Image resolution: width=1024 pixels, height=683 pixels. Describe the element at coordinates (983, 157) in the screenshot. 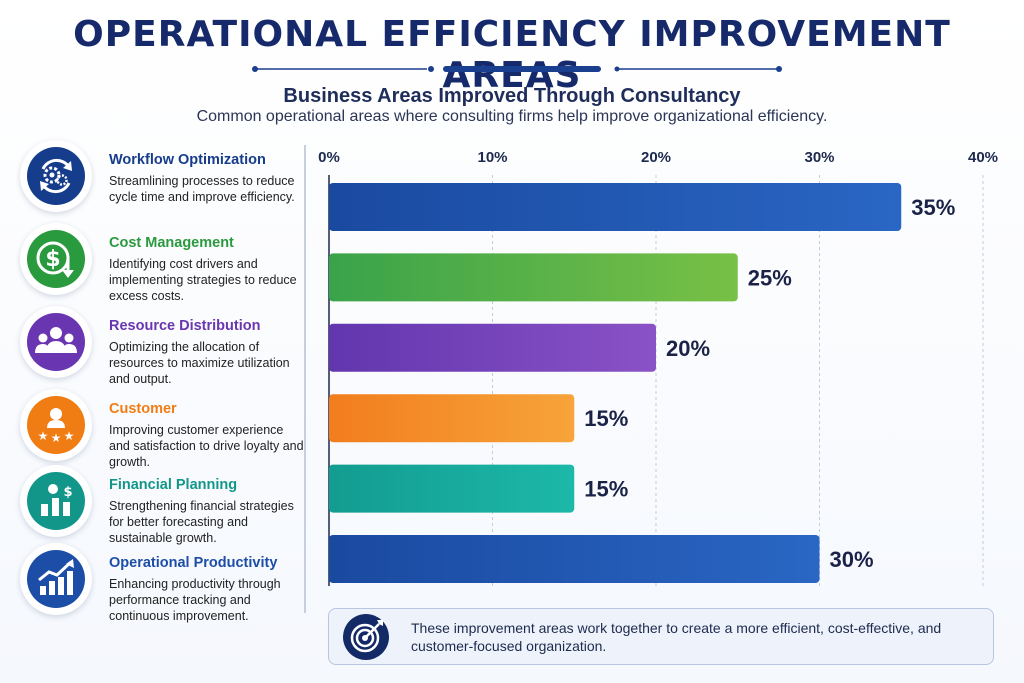

I see `x-tick-label: 40%` at that location.